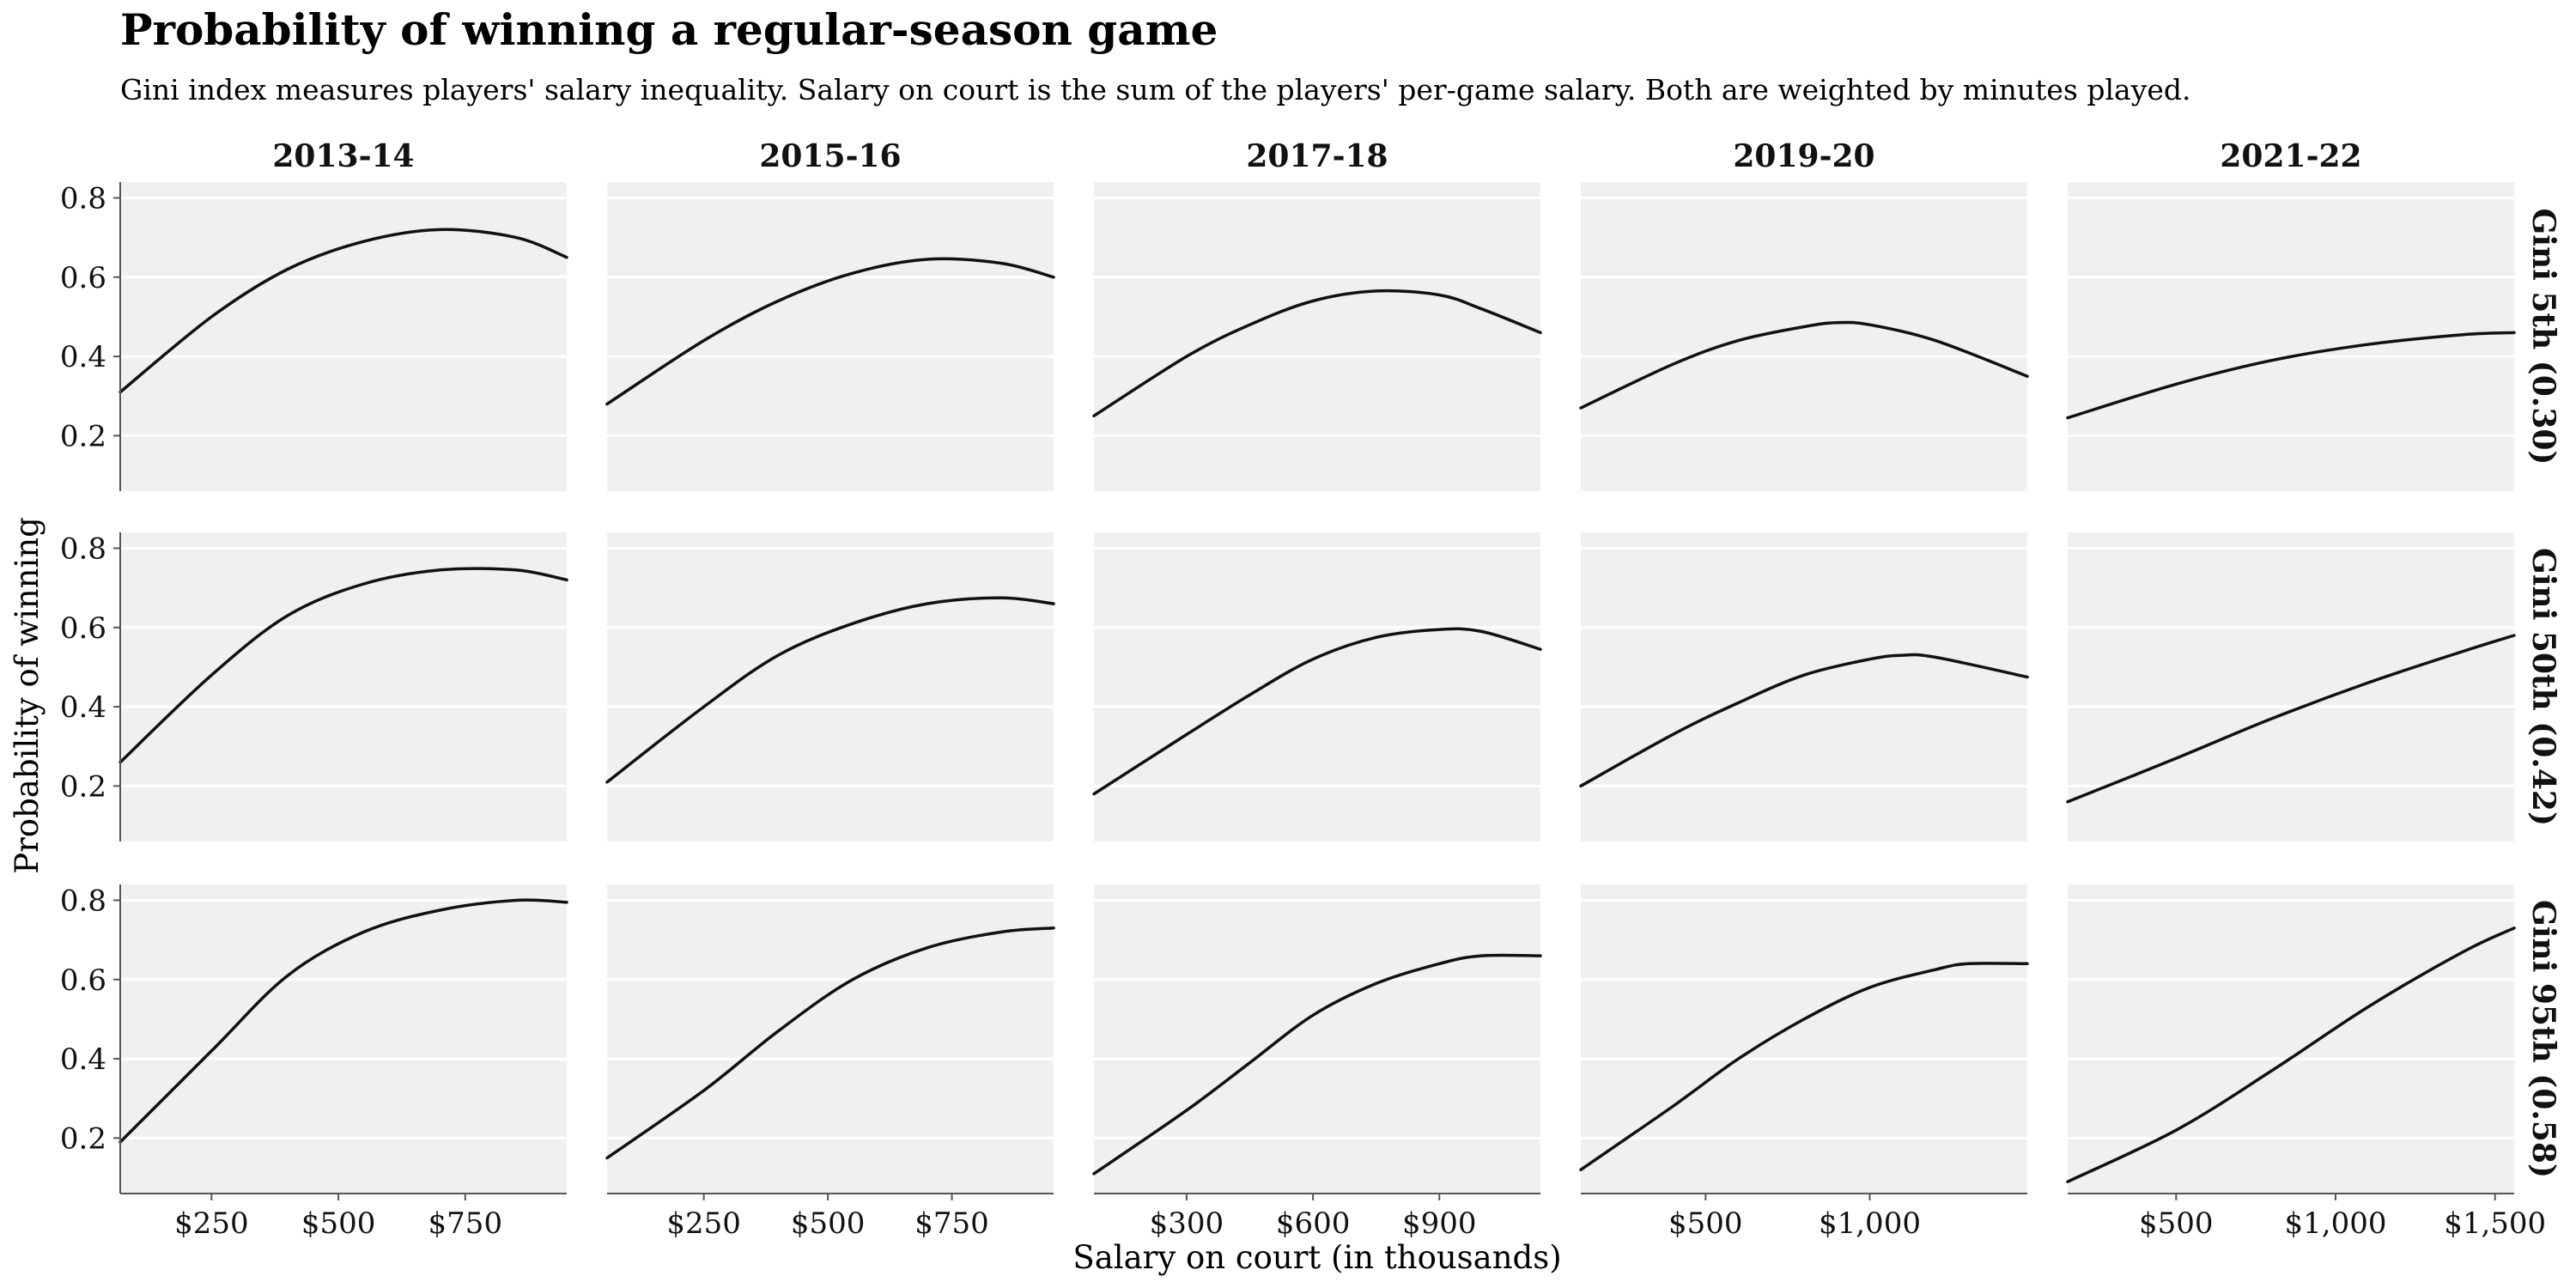  I want to click on x-tick-label: $900, so click(1440, 1224).